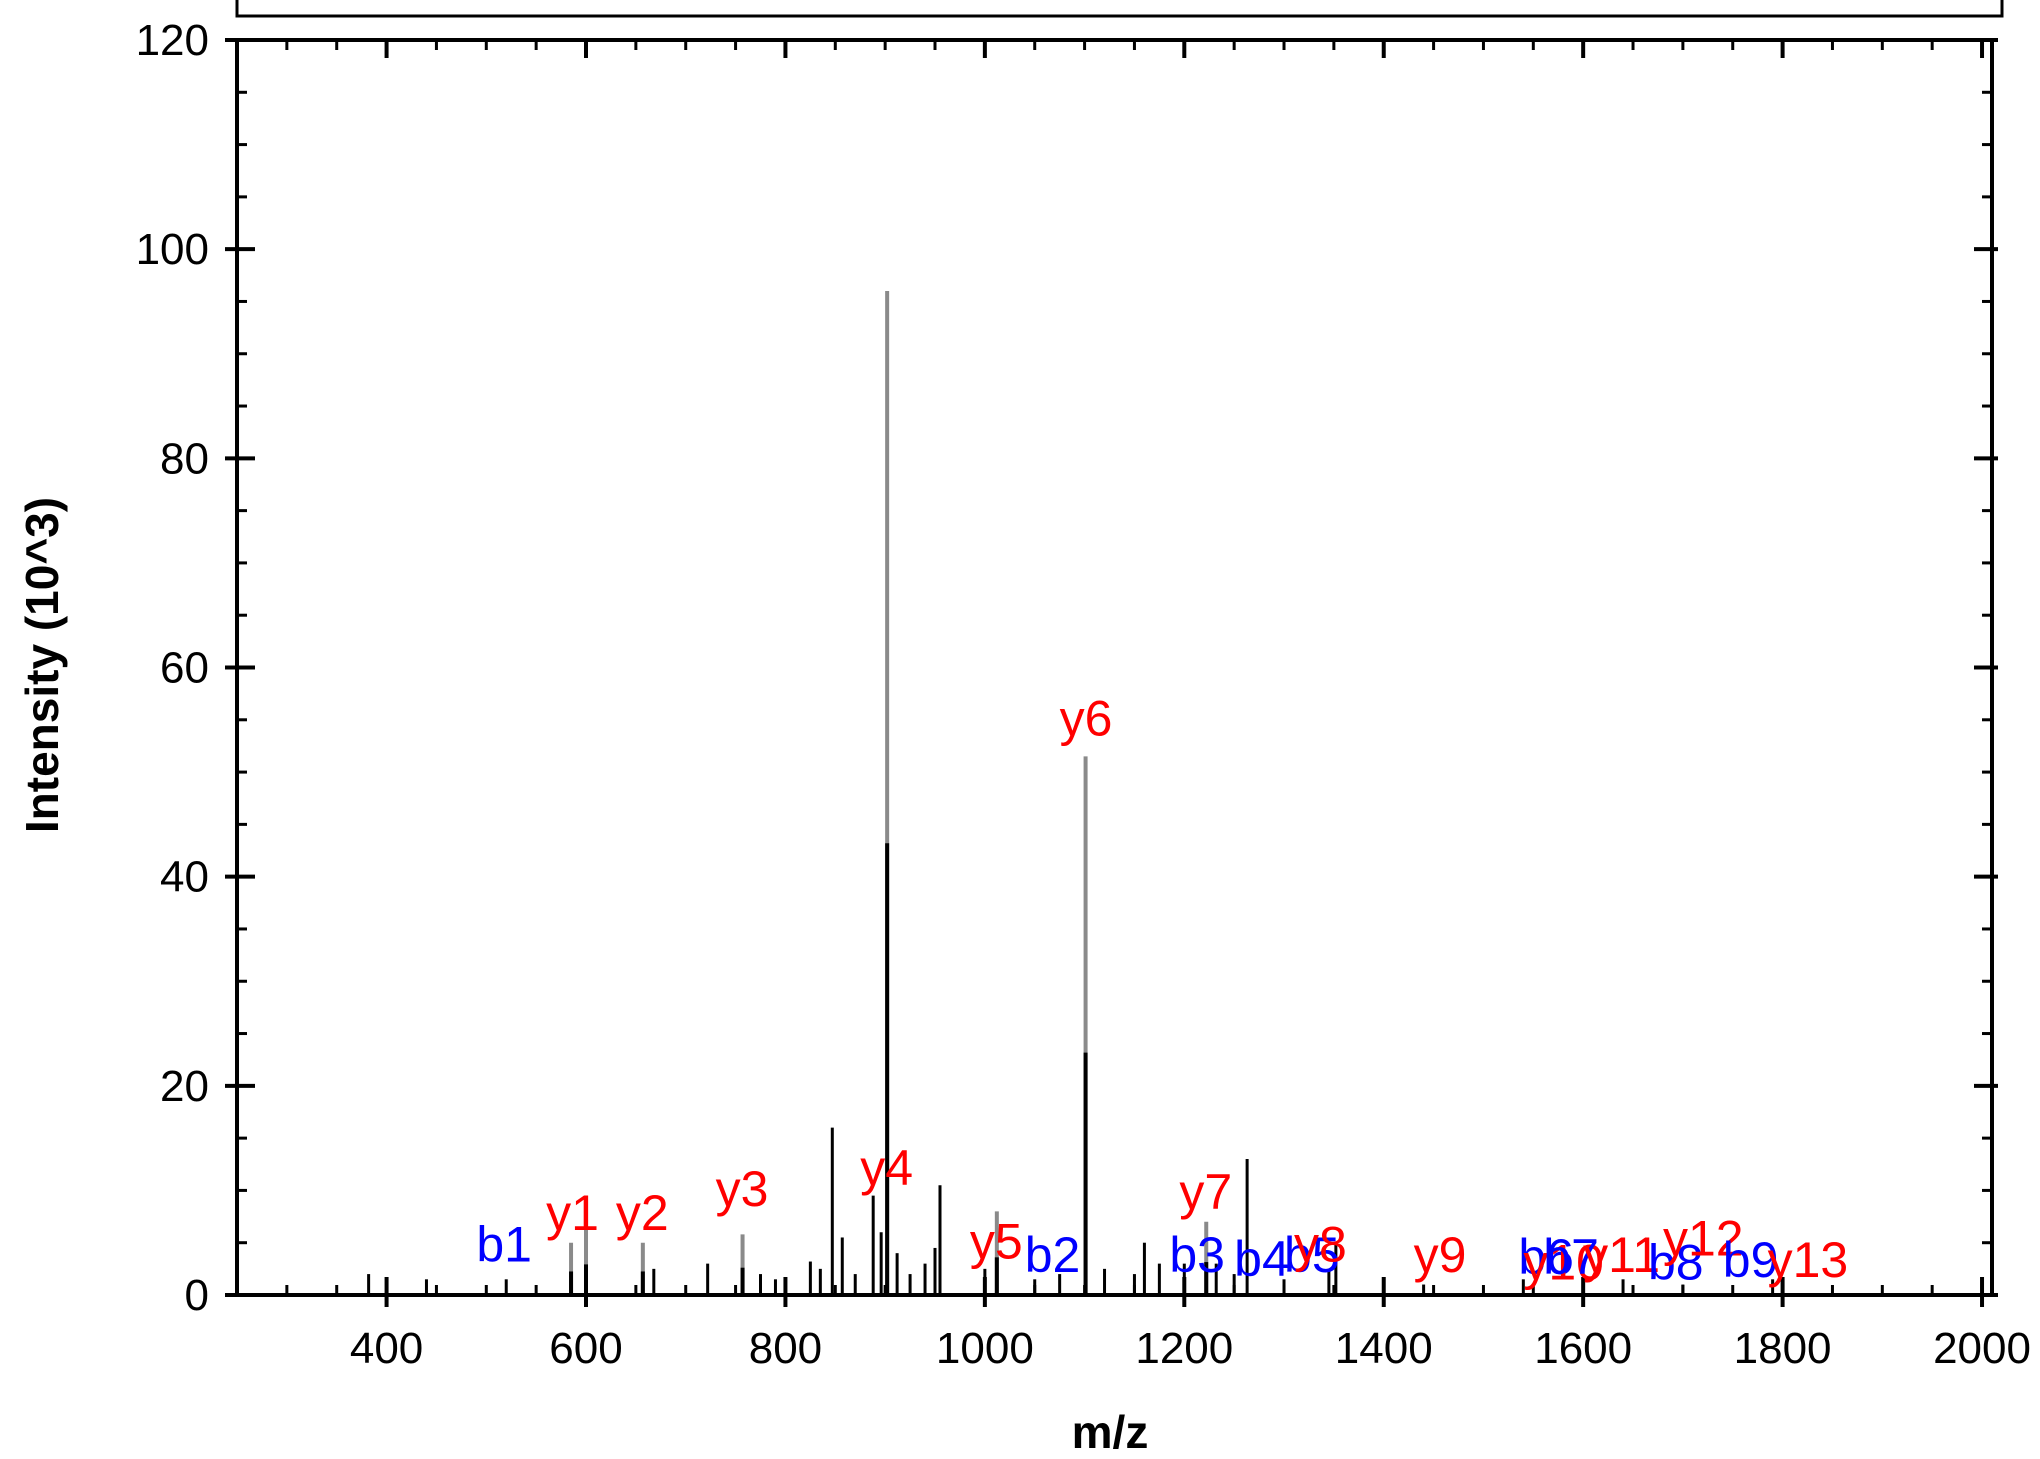  Describe the element at coordinates (1262, 1259) in the screenshot. I see `b-ion-label: b4` at that location.